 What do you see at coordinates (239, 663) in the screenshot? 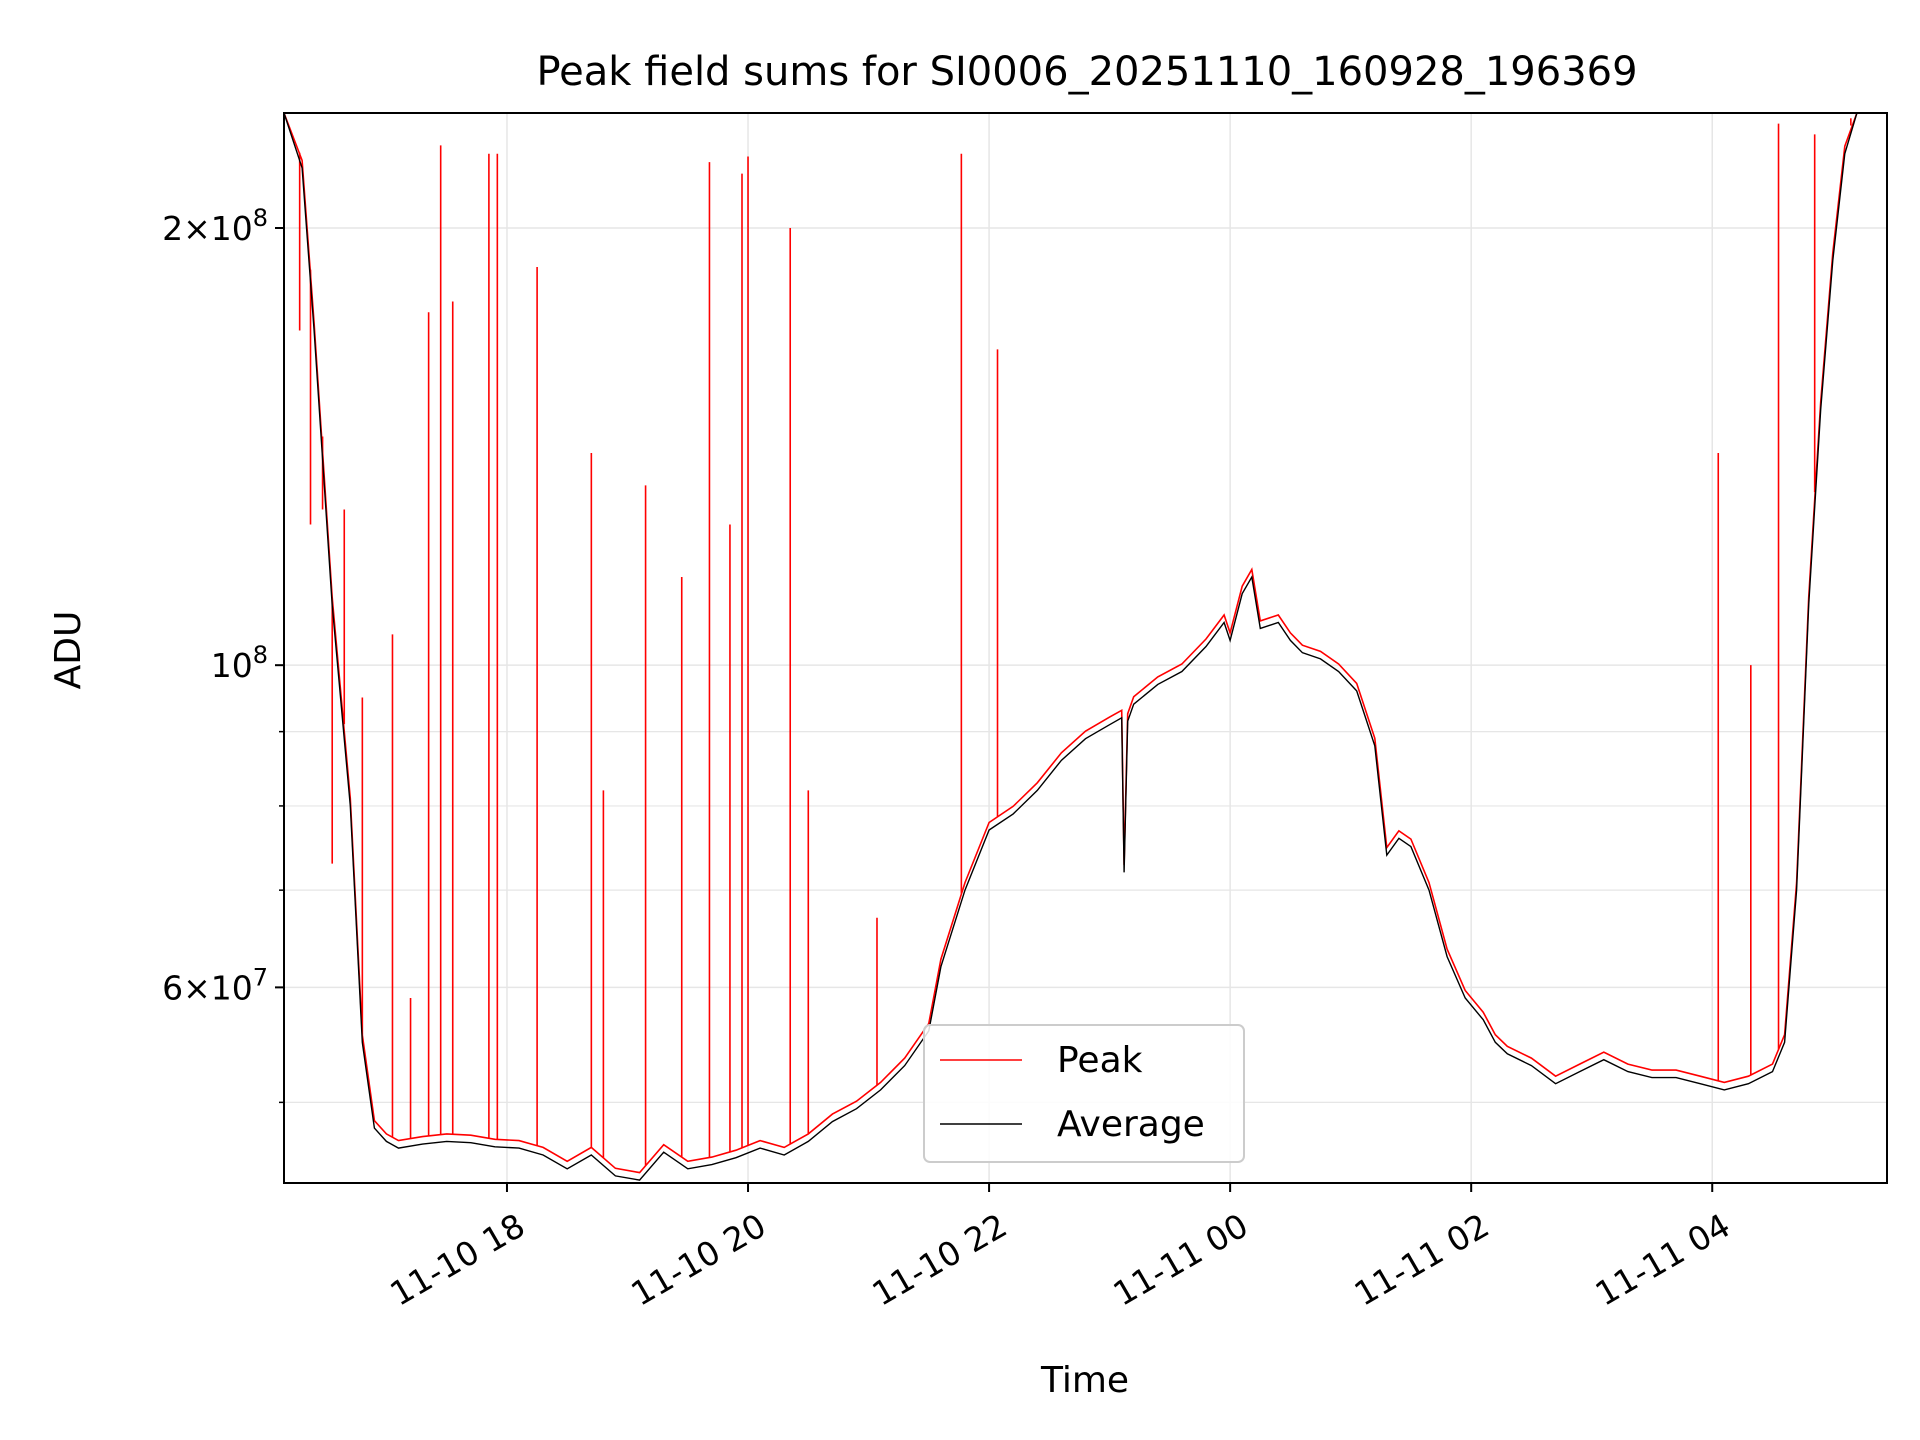
I see `y-tick-label: 108` at bounding box center [239, 663].